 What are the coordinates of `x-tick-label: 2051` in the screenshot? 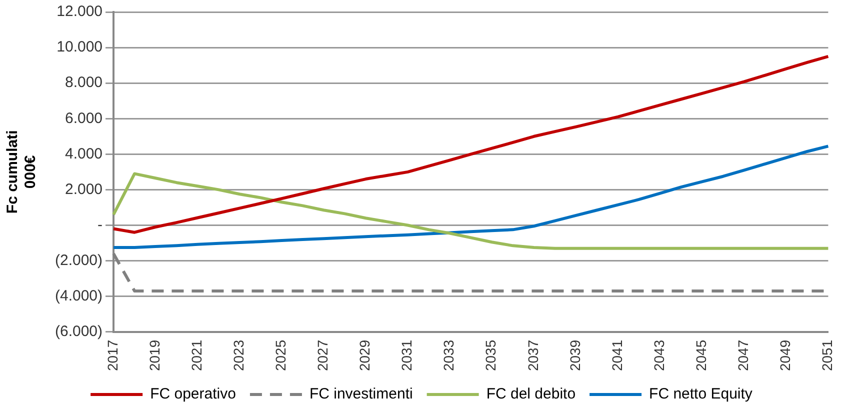 It's located at (827, 356).